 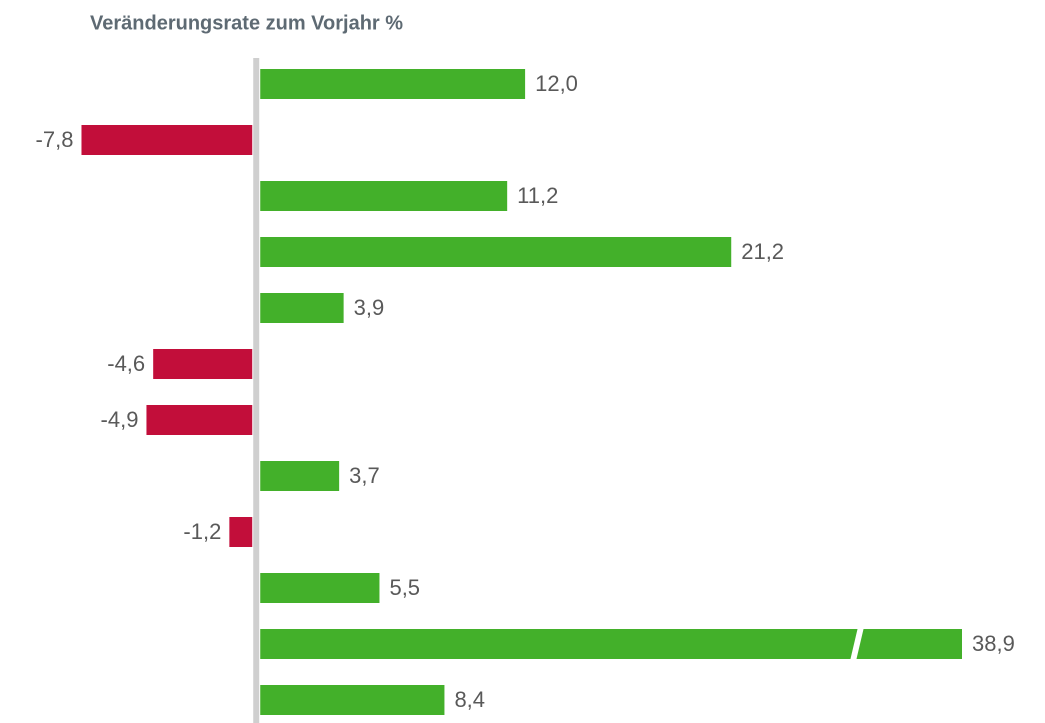 I want to click on value-label: 3,9, so click(x=369, y=307).